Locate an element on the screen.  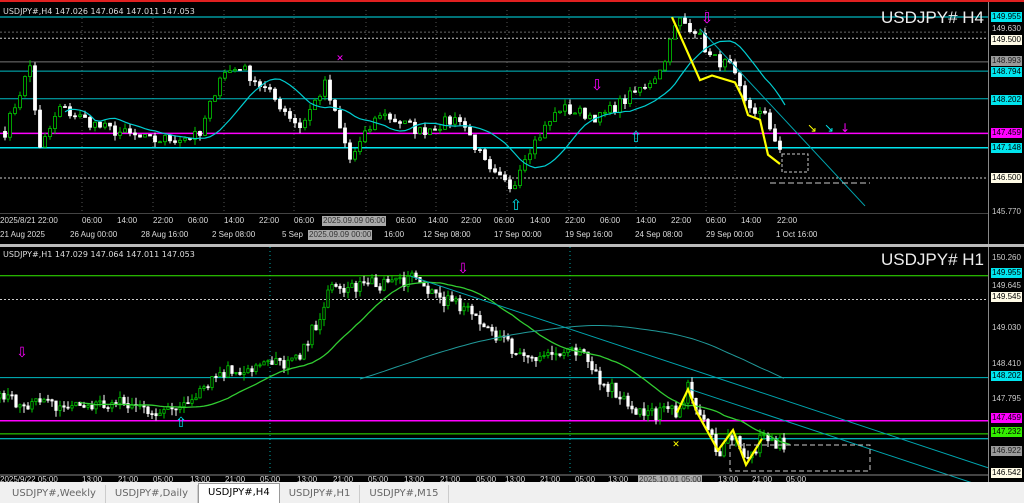
tab-daily: USDJPY#,Daily is located at coordinates (152, 494).